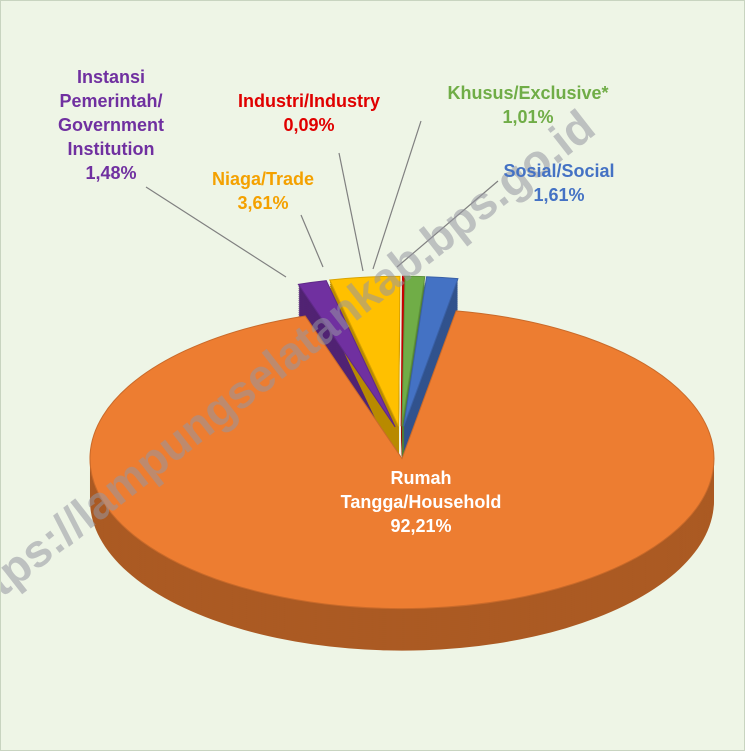  I want to click on category-label: Niaga/Trade, so click(263, 179).